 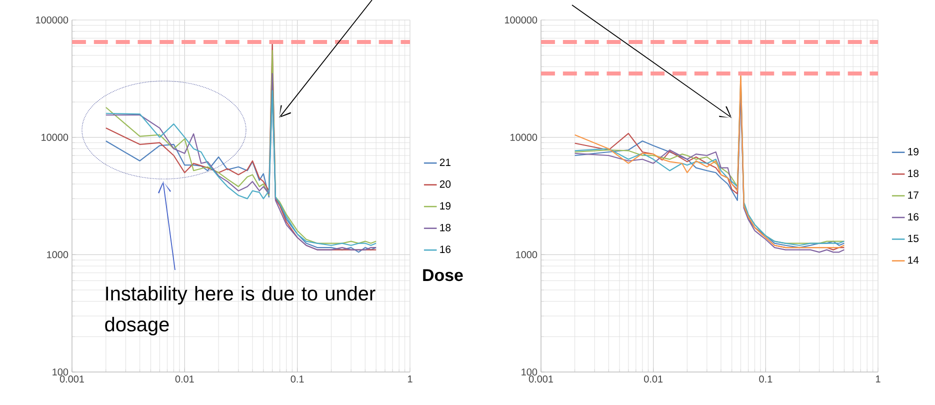 What do you see at coordinates (913, 260) in the screenshot?
I see `legend-label: 14` at bounding box center [913, 260].